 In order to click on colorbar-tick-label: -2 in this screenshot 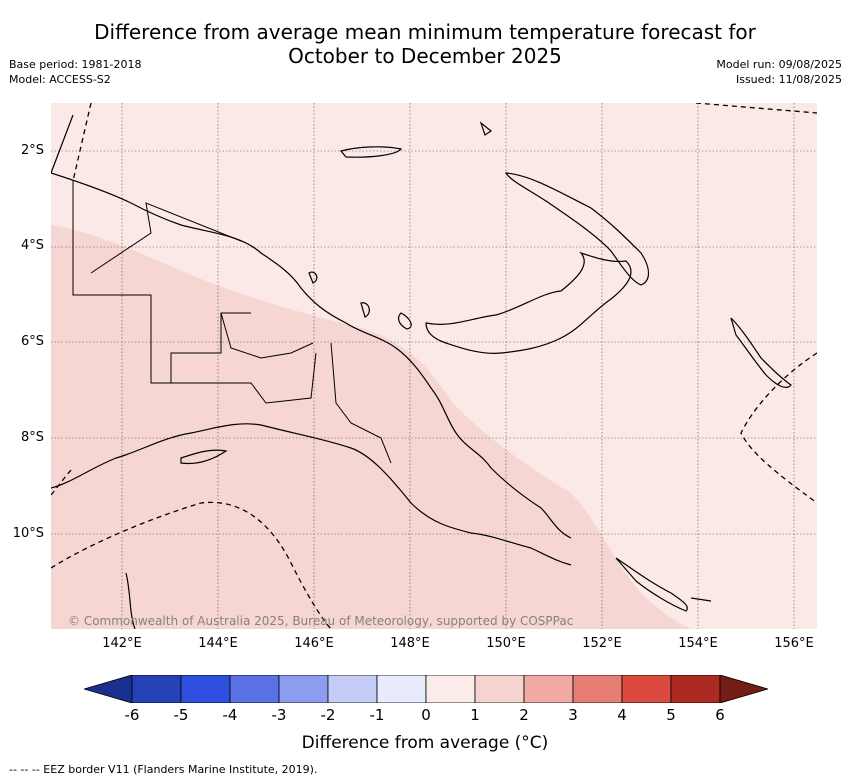, I will do `click(328, 715)`.